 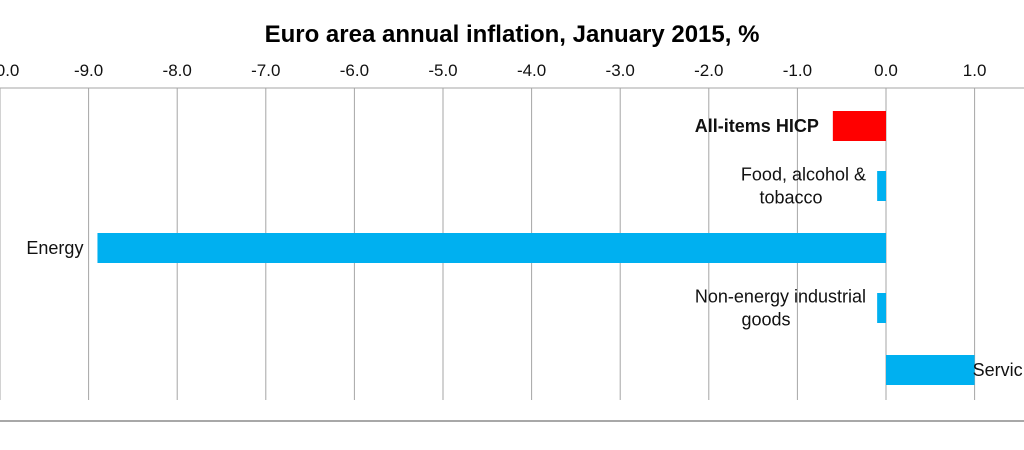 What do you see at coordinates (803, 175) in the screenshot?
I see `category-label: Food, alcohol &` at bounding box center [803, 175].